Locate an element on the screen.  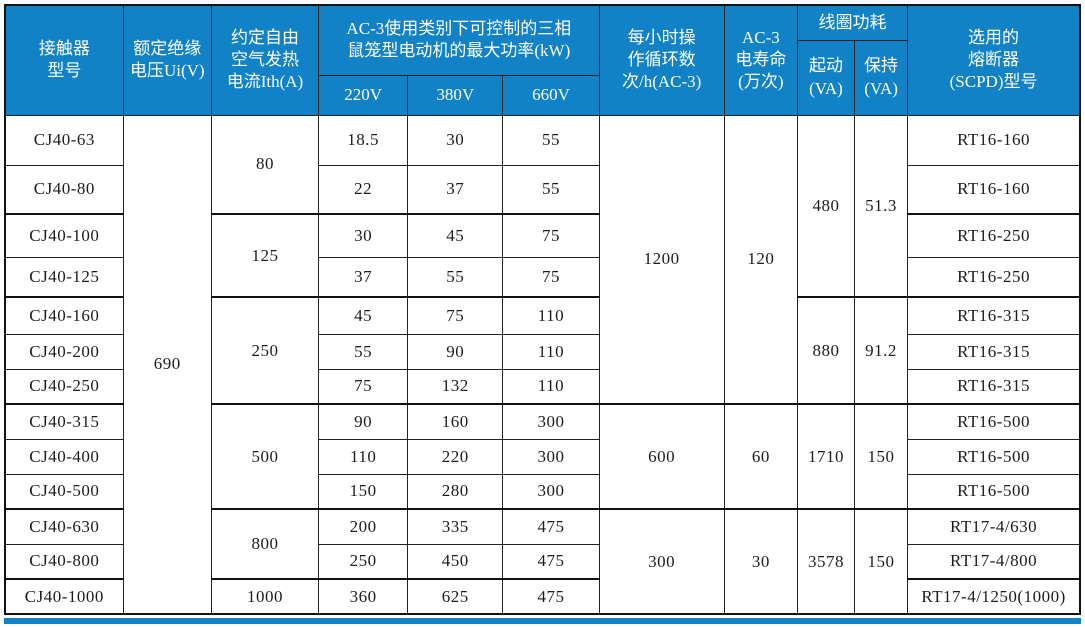
power-380-cell: 132 is located at coordinates (455, 386).